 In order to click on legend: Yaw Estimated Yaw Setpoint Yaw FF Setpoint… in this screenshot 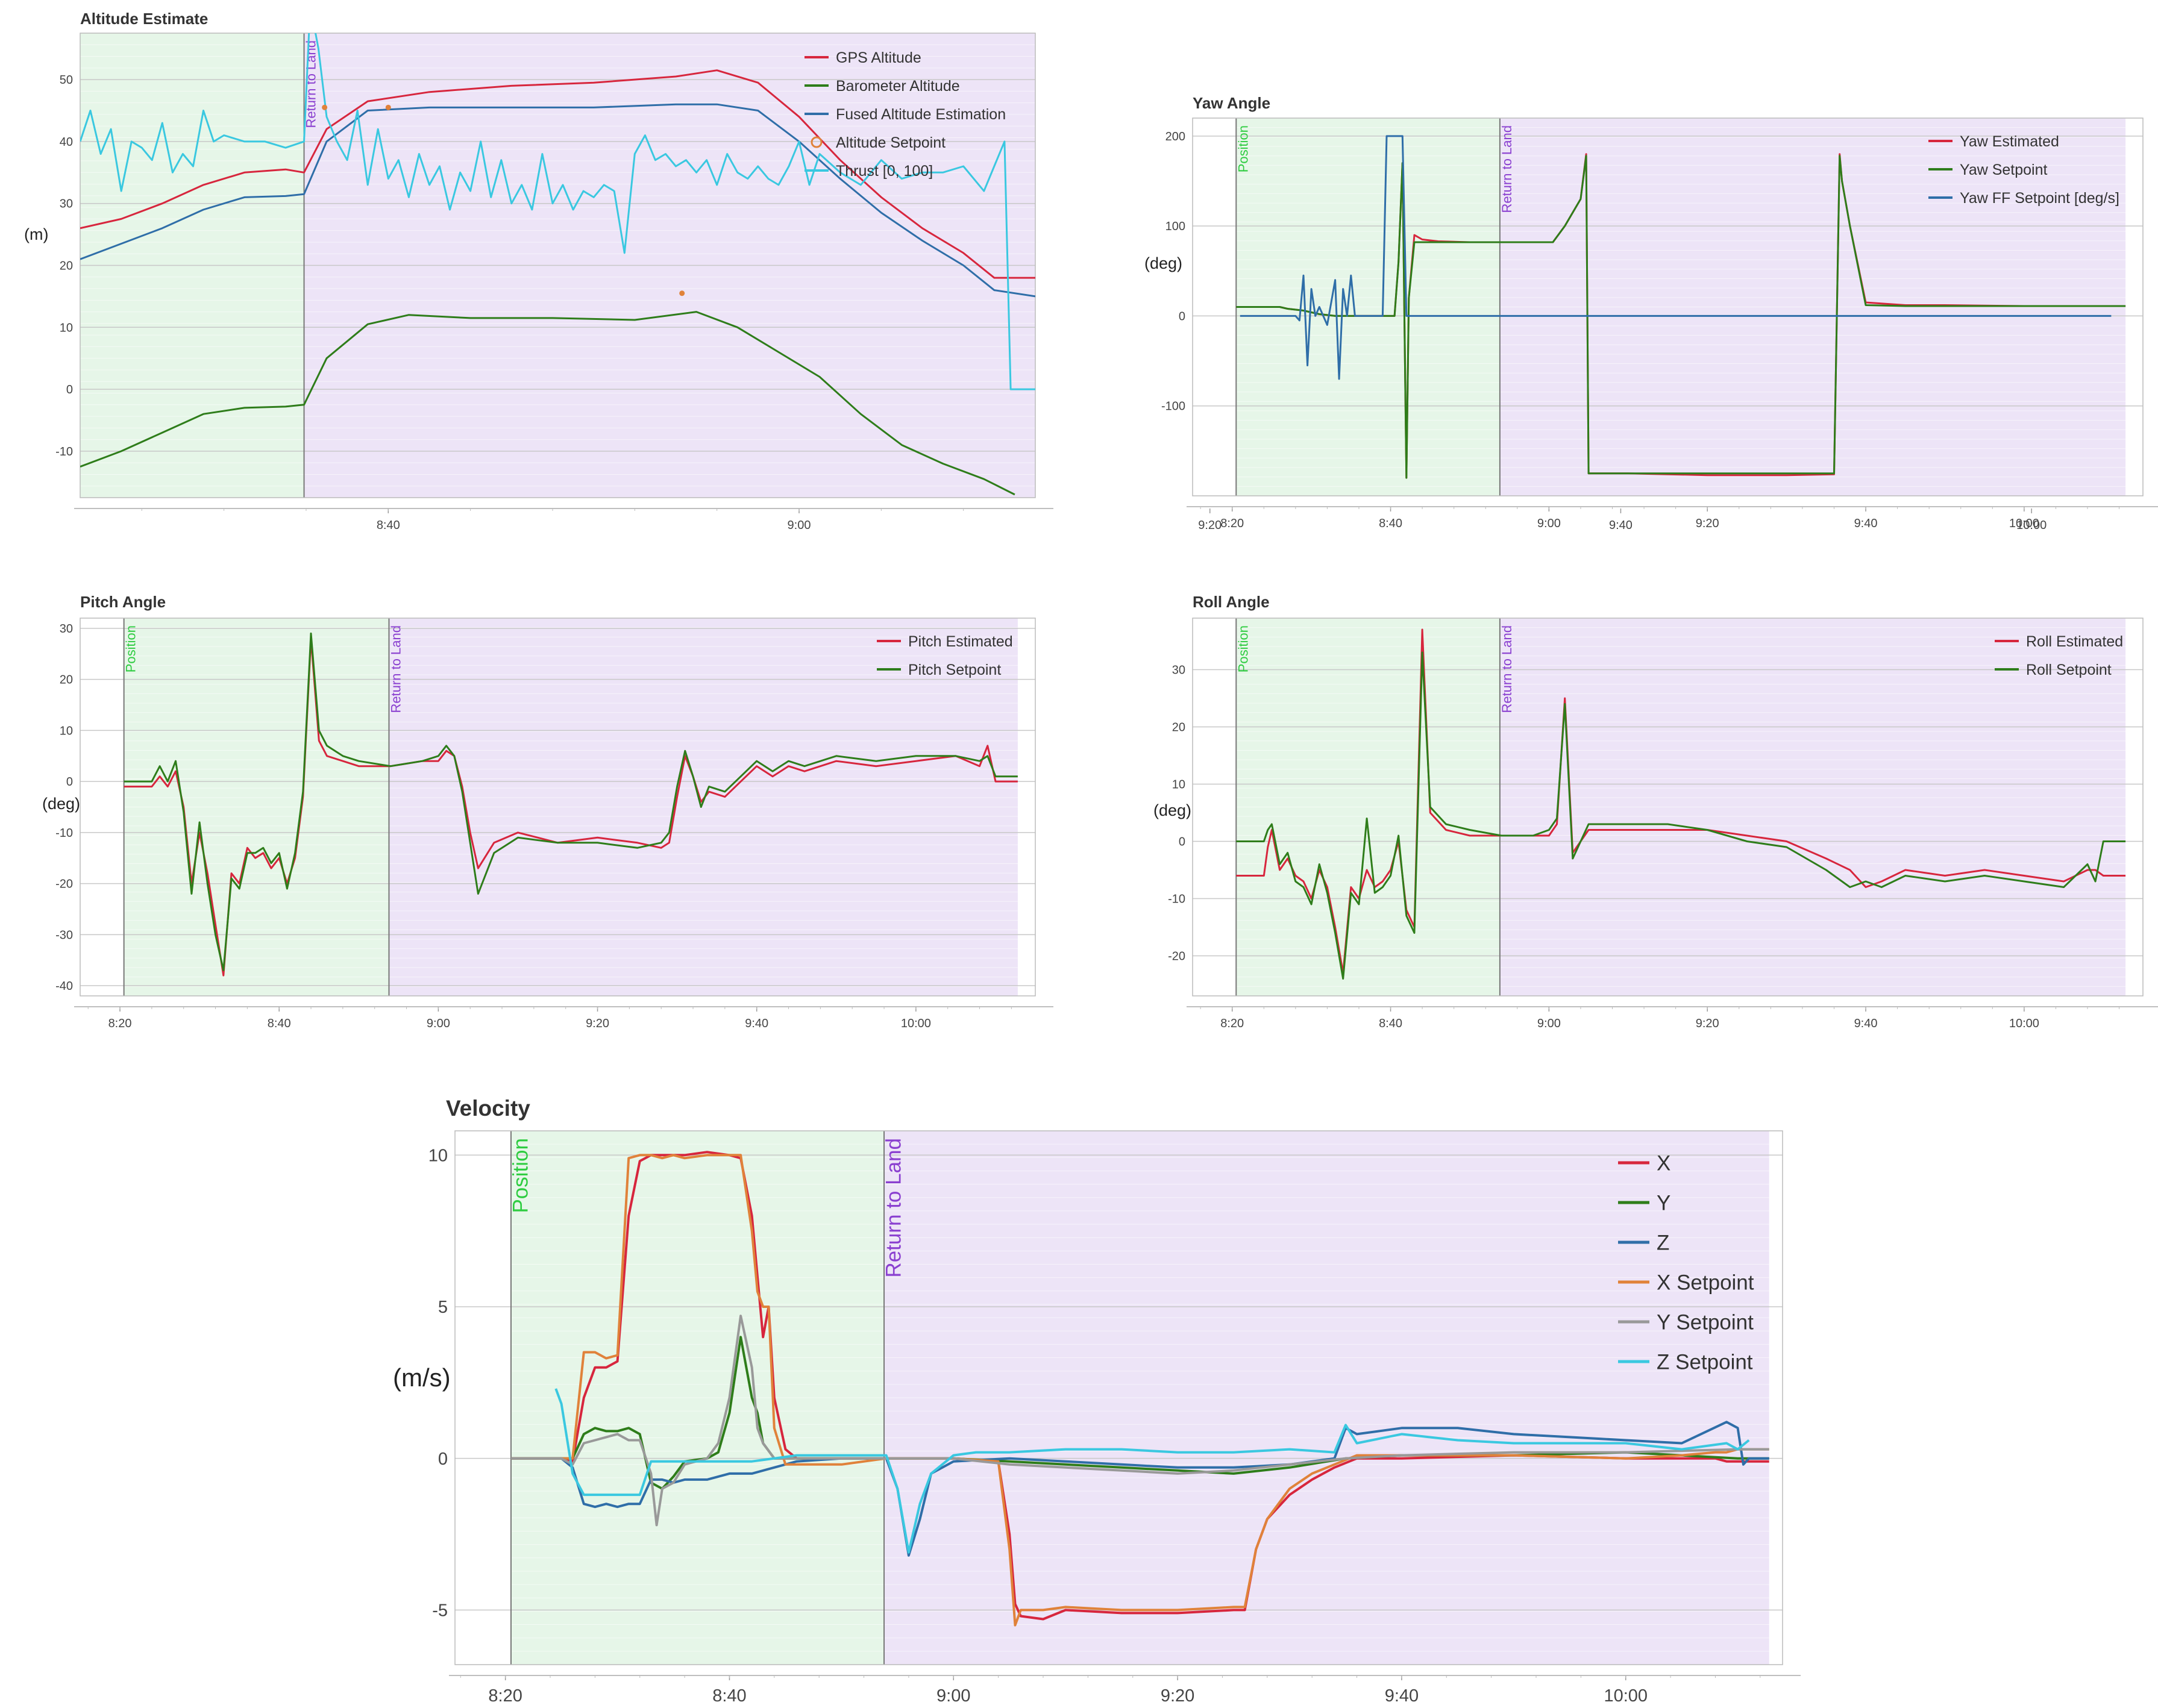, I will do `click(2023, 170)`.